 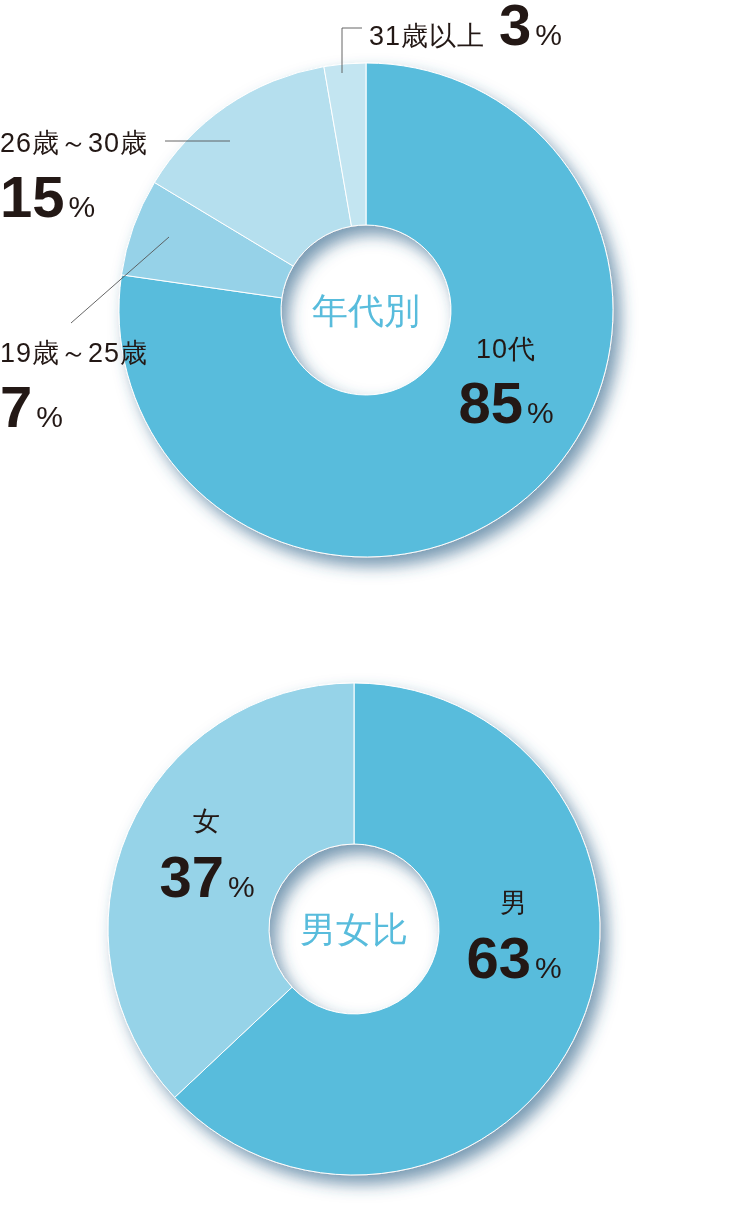 I want to click on data-label: 7%, so click(x=31, y=406).